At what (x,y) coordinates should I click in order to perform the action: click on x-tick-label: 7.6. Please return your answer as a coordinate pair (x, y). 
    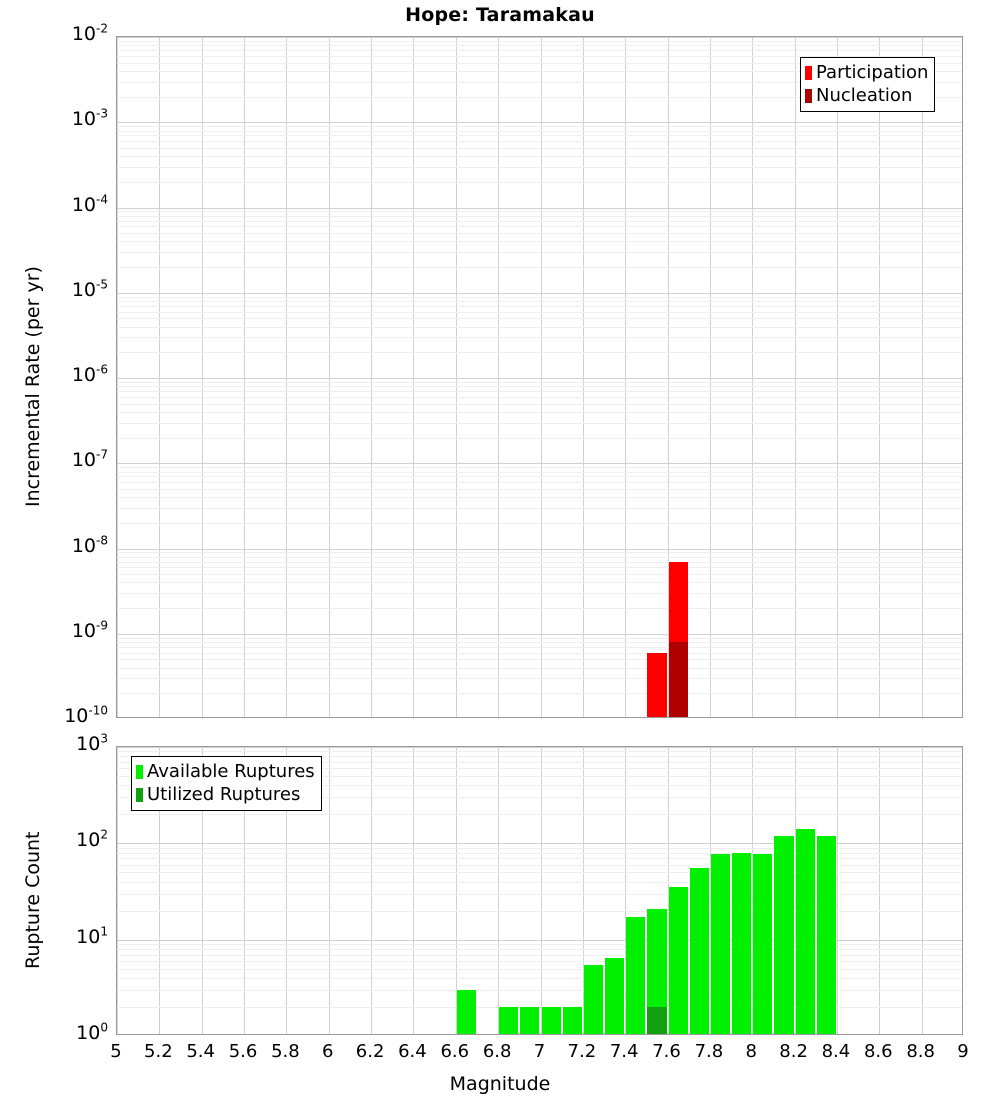
    Looking at the image, I should click on (666, 1051).